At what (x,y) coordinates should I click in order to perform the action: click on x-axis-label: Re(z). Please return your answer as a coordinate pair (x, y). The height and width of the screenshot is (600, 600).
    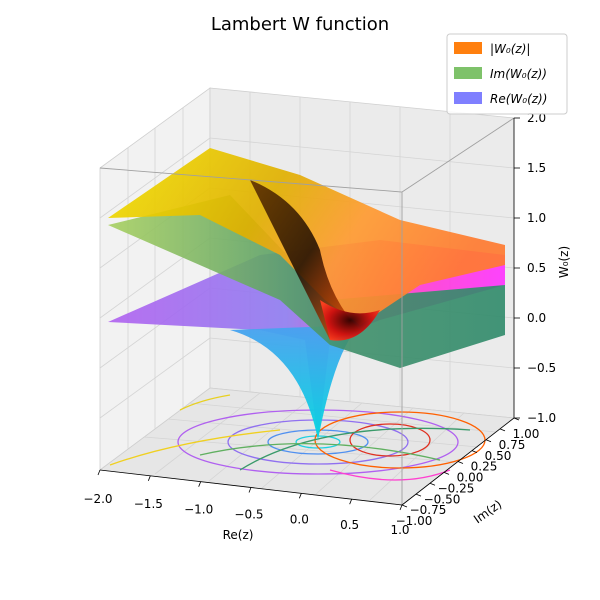
    Looking at the image, I should click on (238, 535).